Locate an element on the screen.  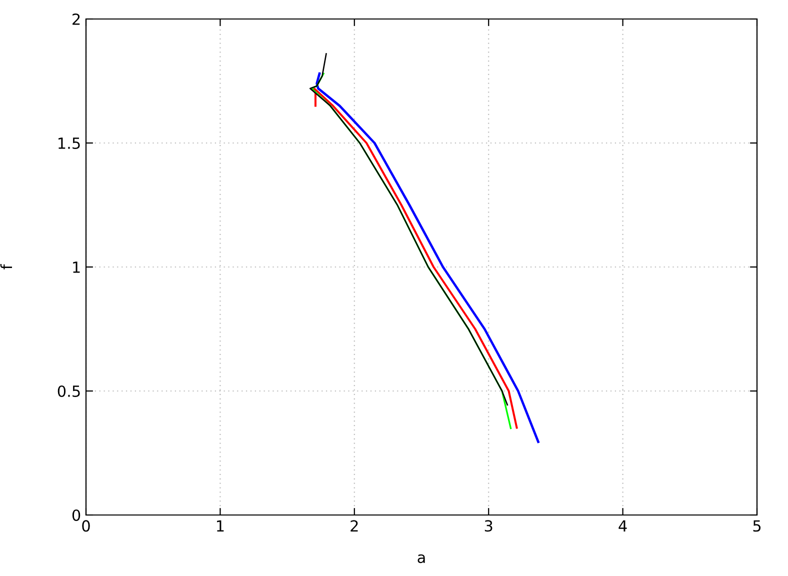
x-tick-label: 4 is located at coordinates (622, 526).